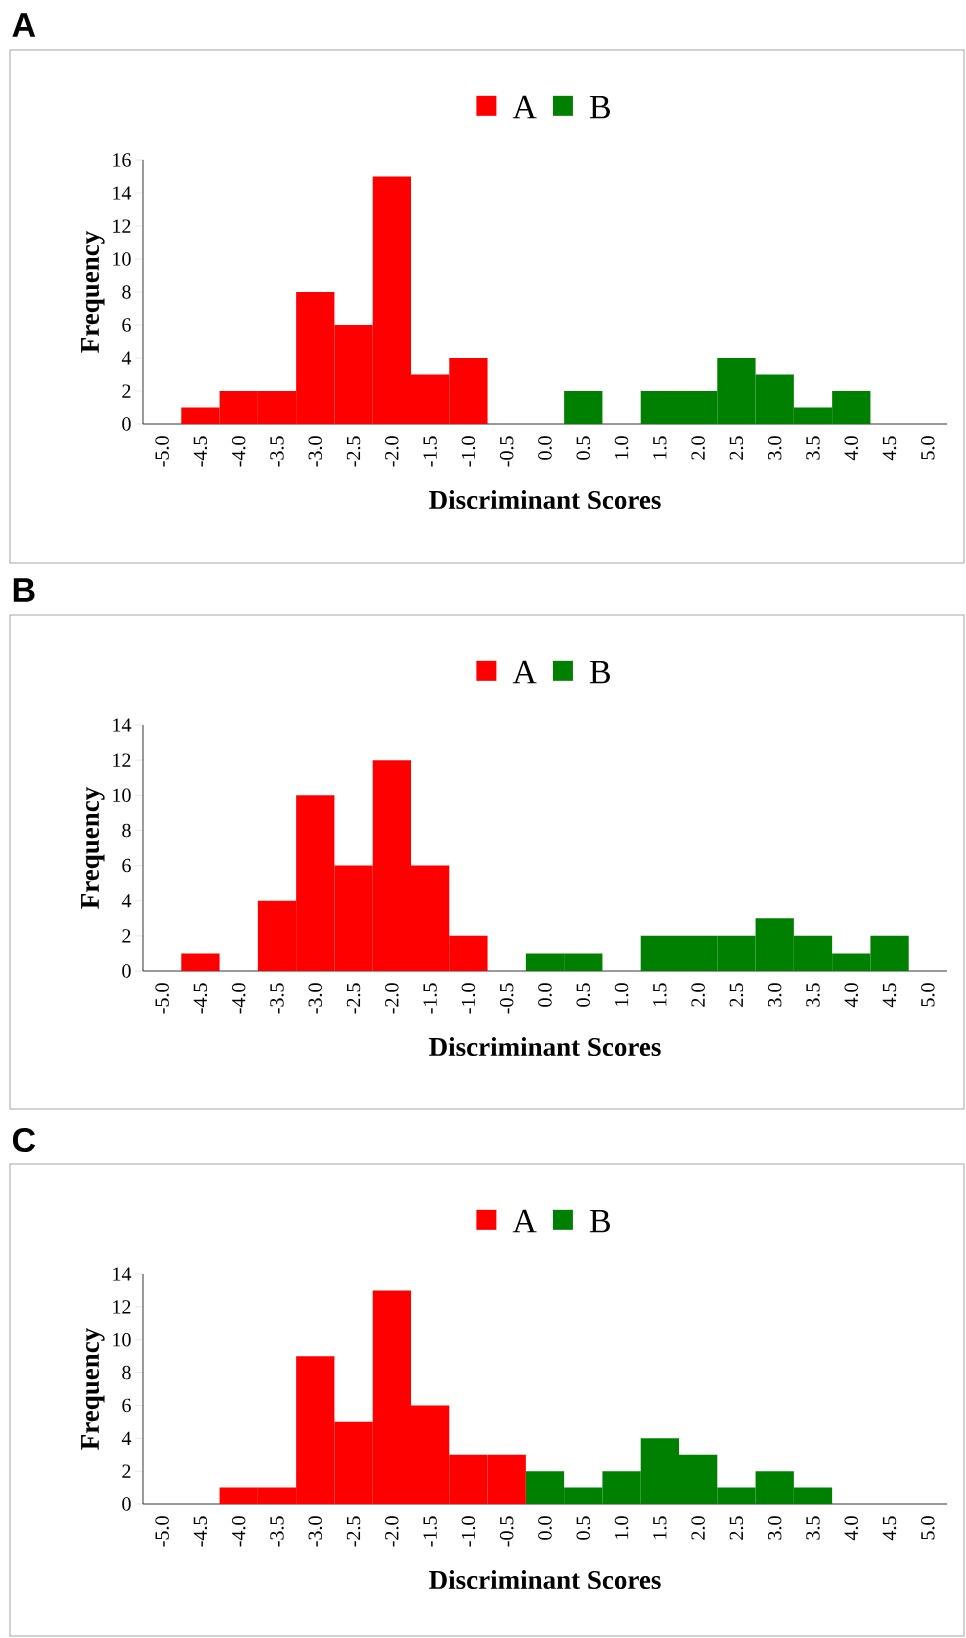 Image resolution: width=966 pixels, height=1638 pixels. What do you see at coordinates (122, 160) in the screenshot?
I see `y-tick-label: 16` at bounding box center [122, 160].